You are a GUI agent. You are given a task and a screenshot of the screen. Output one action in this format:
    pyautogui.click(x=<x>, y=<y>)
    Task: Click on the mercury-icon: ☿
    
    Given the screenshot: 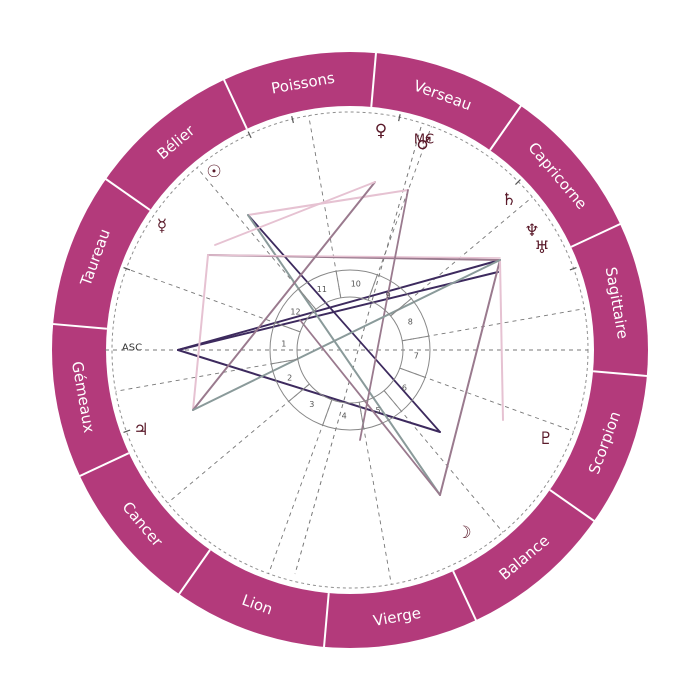 What is the action you would take?
    pyautogui.click(x=162, y=226)
    